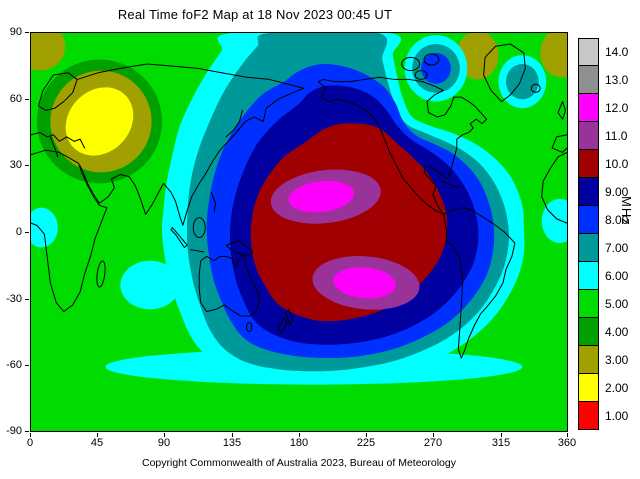 The image size is (640, 479). I want to click on y-axis-tick-label: -60, so click(14, 365).